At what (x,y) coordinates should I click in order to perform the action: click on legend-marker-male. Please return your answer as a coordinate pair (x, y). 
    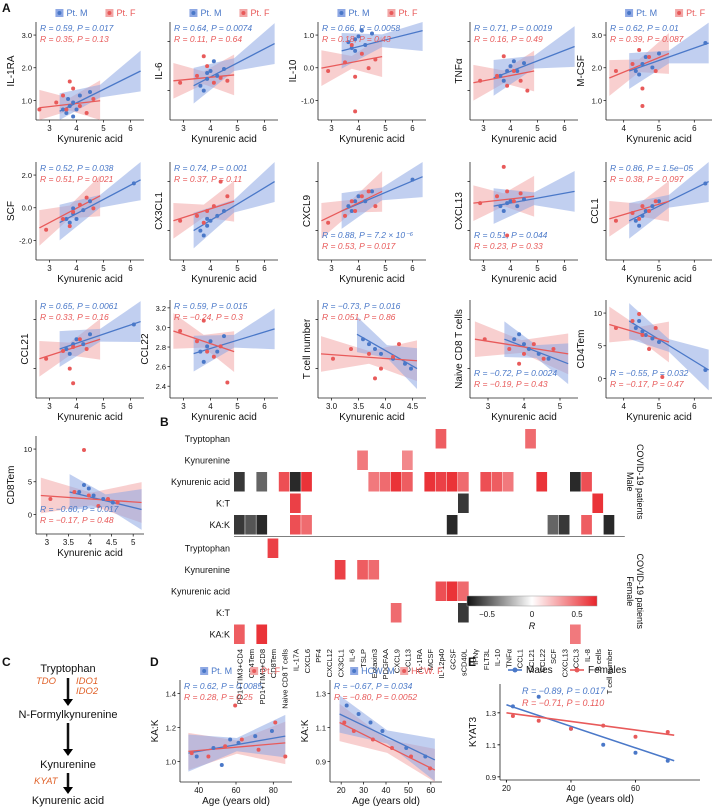
    Looking at the image, I should click on (341, 13).